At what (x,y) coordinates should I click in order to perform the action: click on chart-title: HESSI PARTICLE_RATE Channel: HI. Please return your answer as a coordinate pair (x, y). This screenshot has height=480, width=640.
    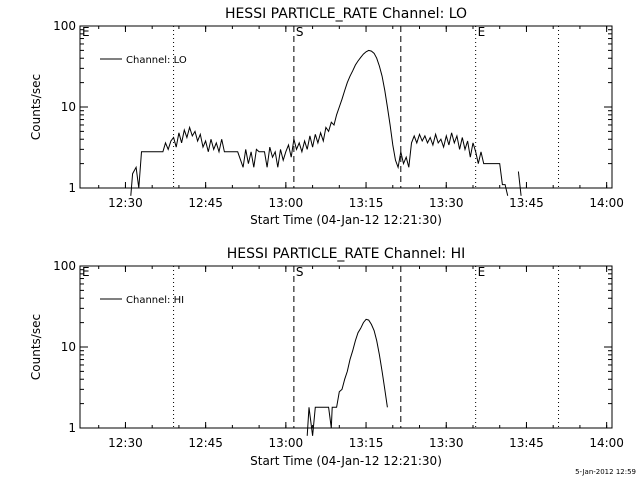
    Looking at the image, I should click on (346, 254).